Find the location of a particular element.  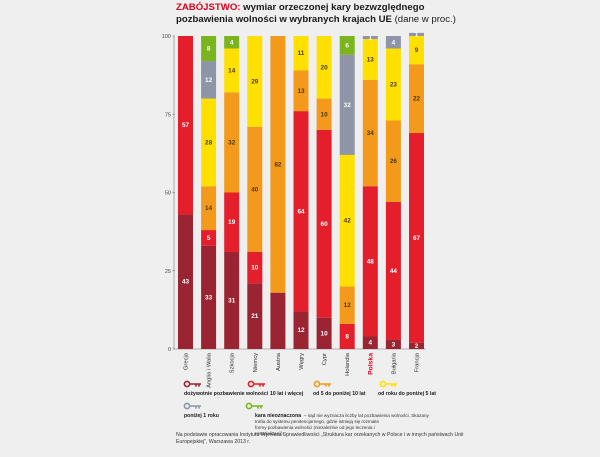

data-label: 48 is located at coordinates (371, 261).